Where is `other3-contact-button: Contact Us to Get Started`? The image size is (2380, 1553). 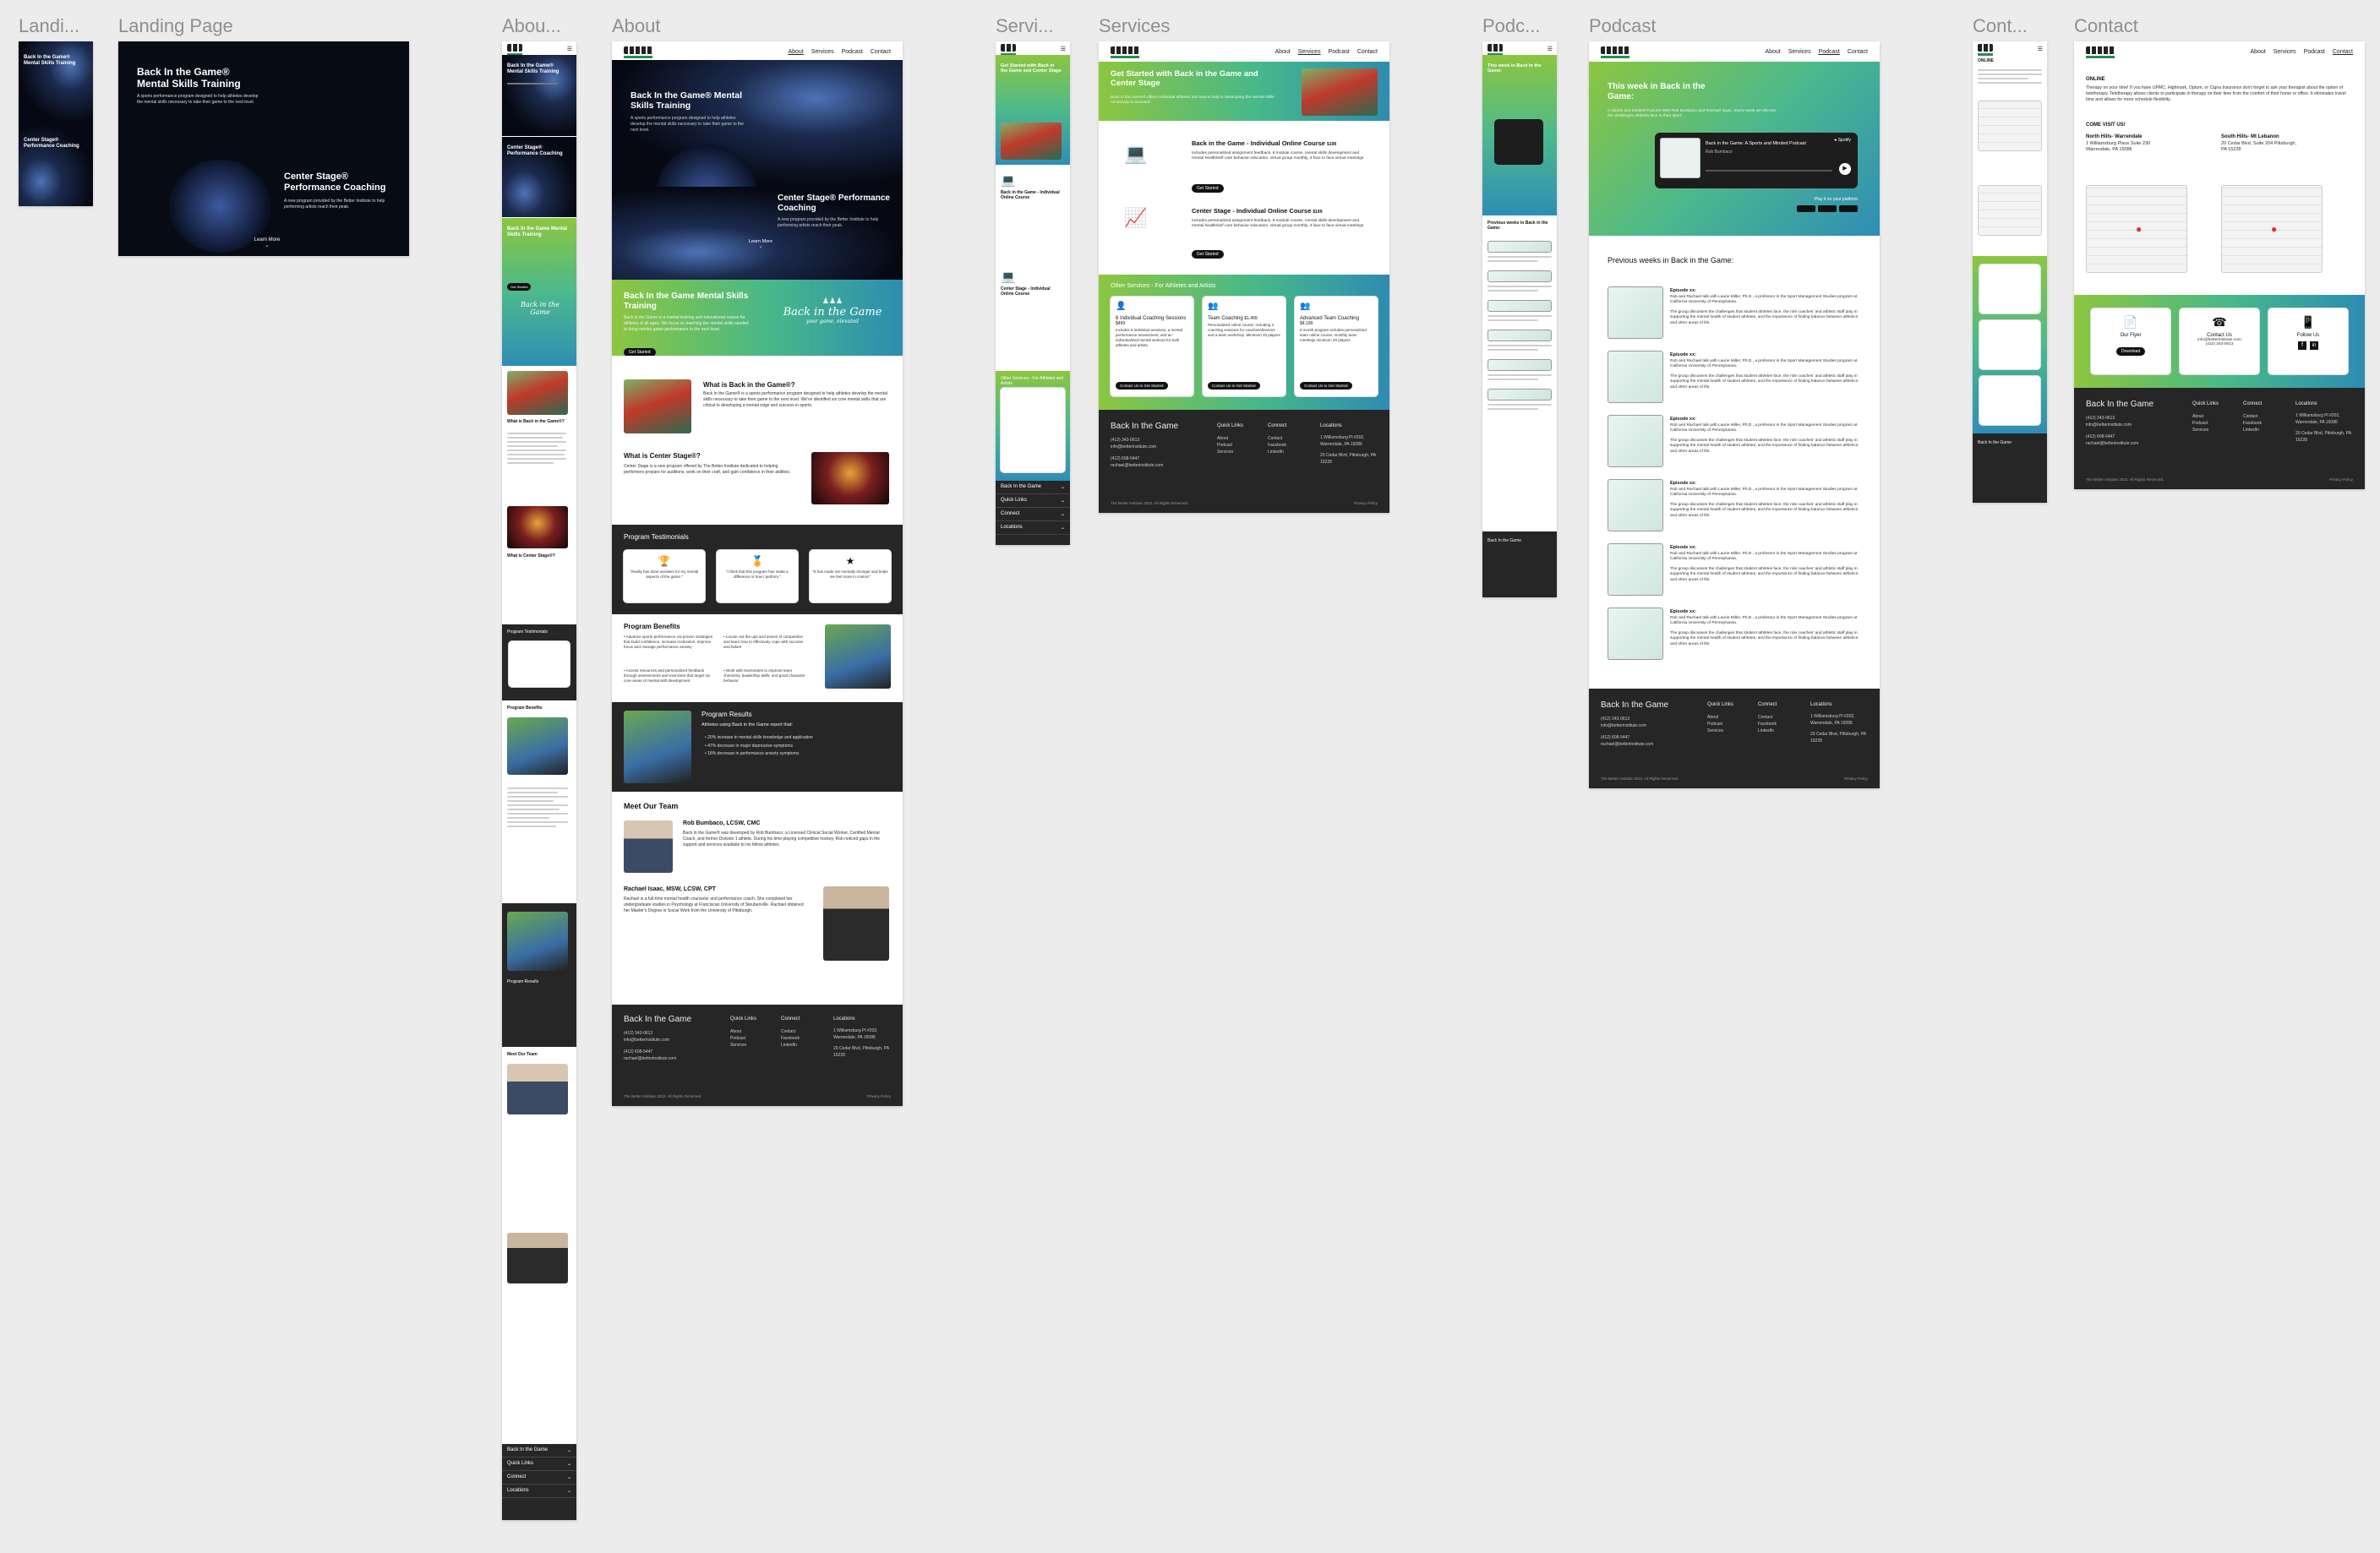
other3-contact-button: Contact Us to Get Started is located at coordinates (1326, 386).